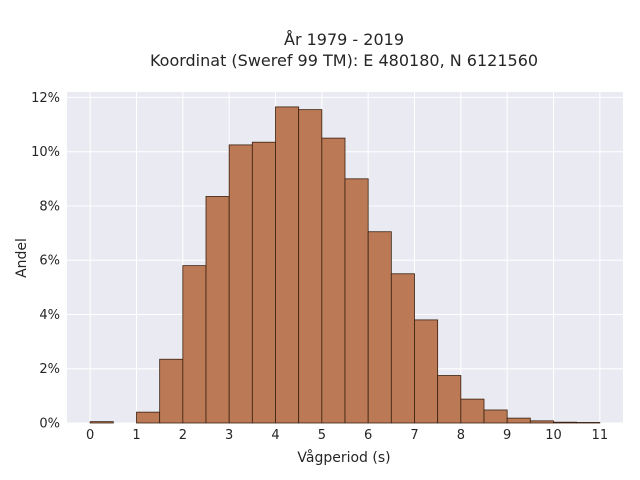  I want to click on x-tick-label: 10, so click(553, 435).